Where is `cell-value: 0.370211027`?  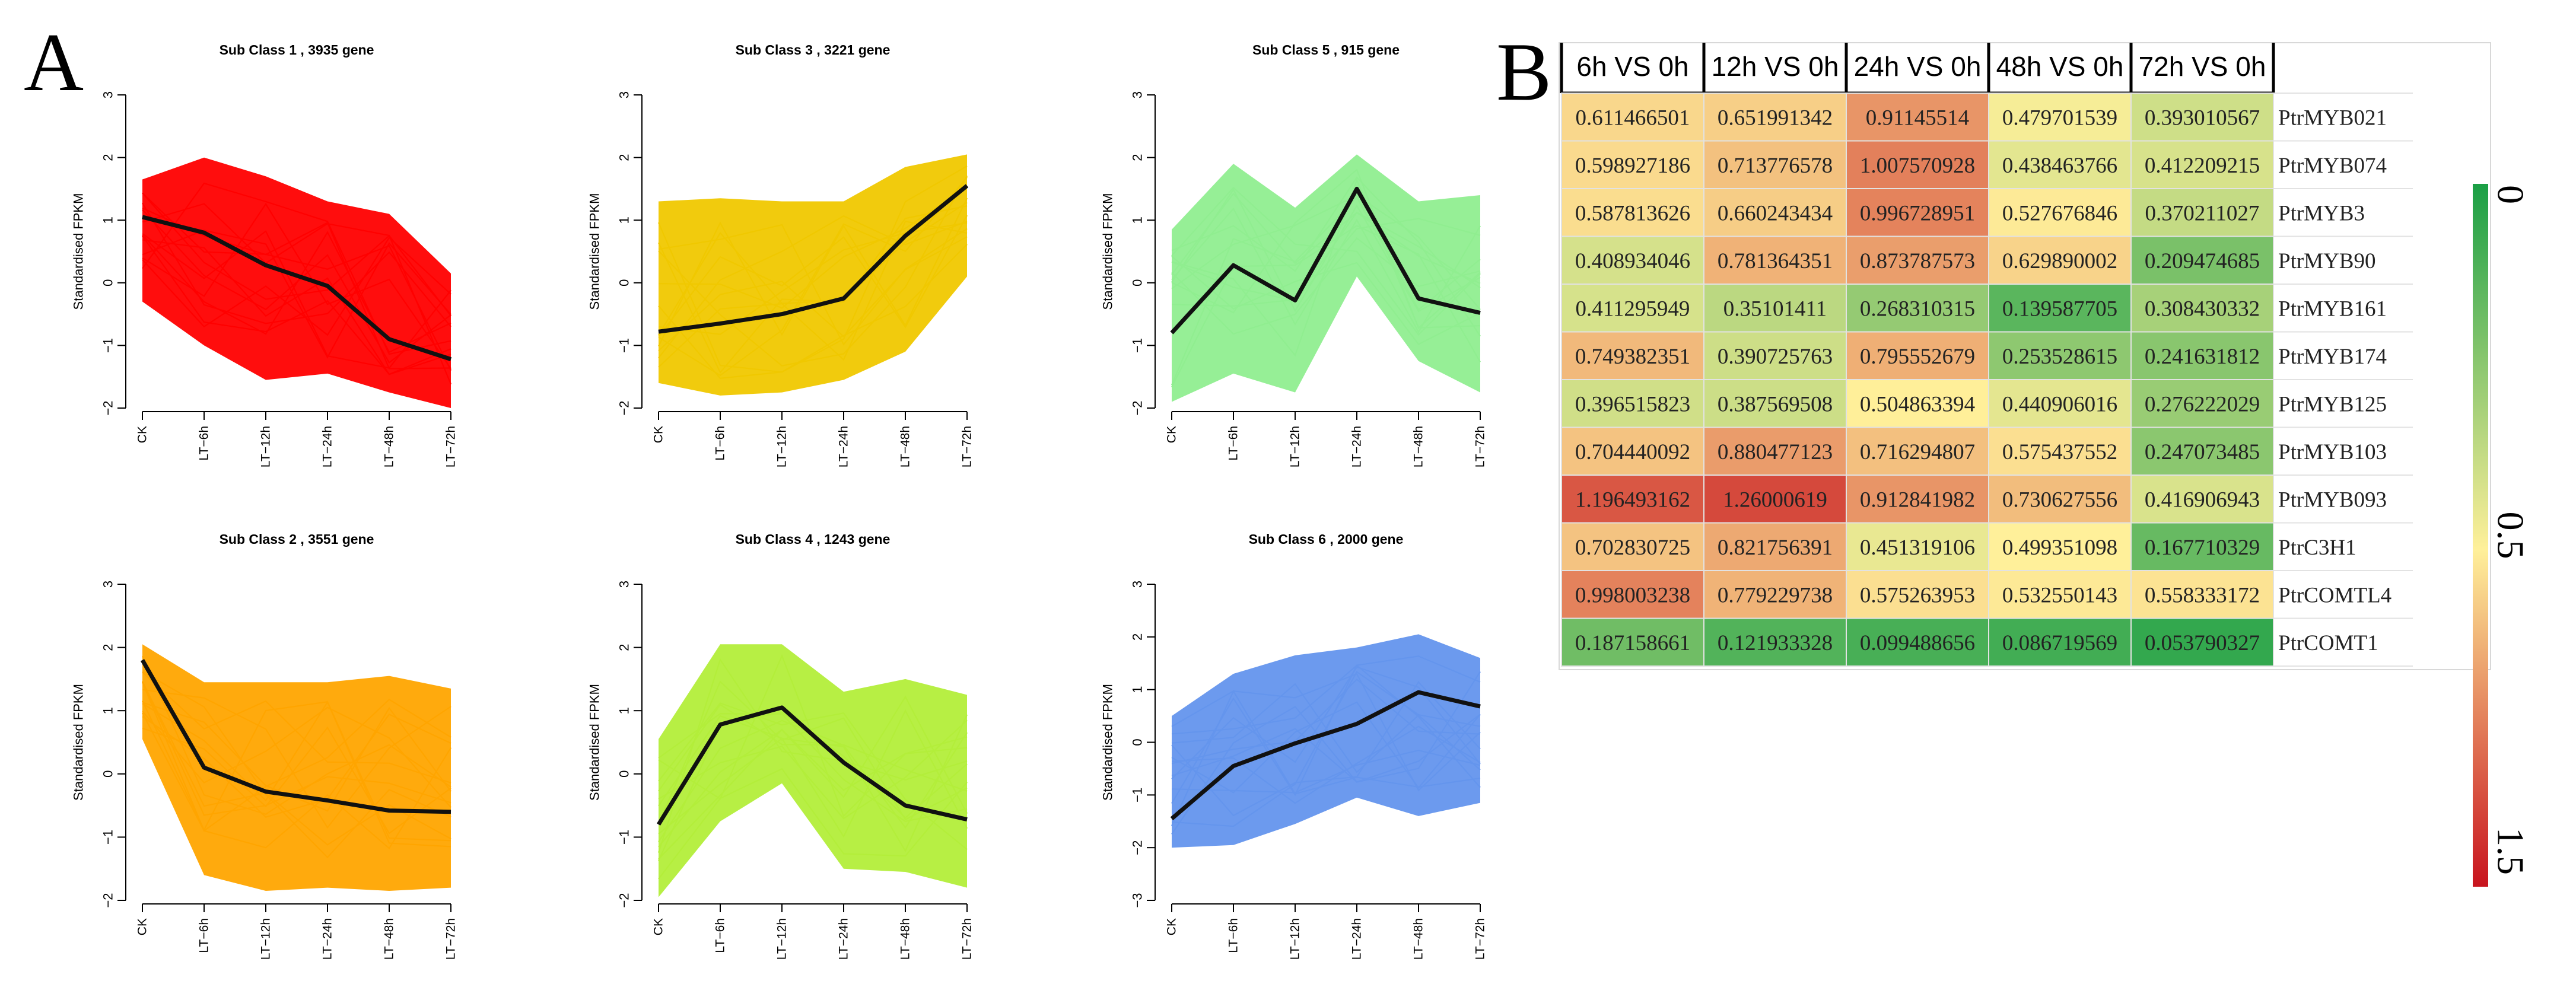 cell-value: 0.370211027 is located at coordinates (2202, 213).